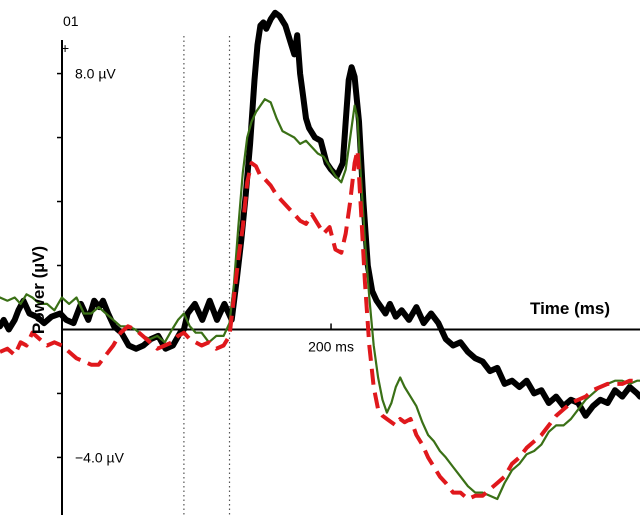 The width and height of the screenshot is (640, 515). What do you see at coordinates (100, 457) in the screenshot?
I see `y-tick-label: −4.0 µV` at bounding box center [100, 457].